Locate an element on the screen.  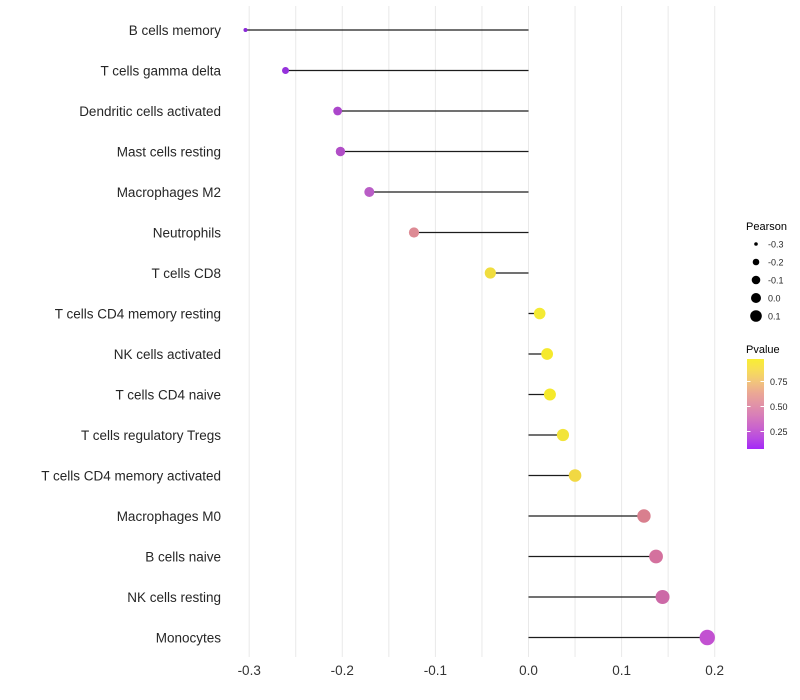
pearson-legend-label: -0.1 is located at coordinates (776, 280).